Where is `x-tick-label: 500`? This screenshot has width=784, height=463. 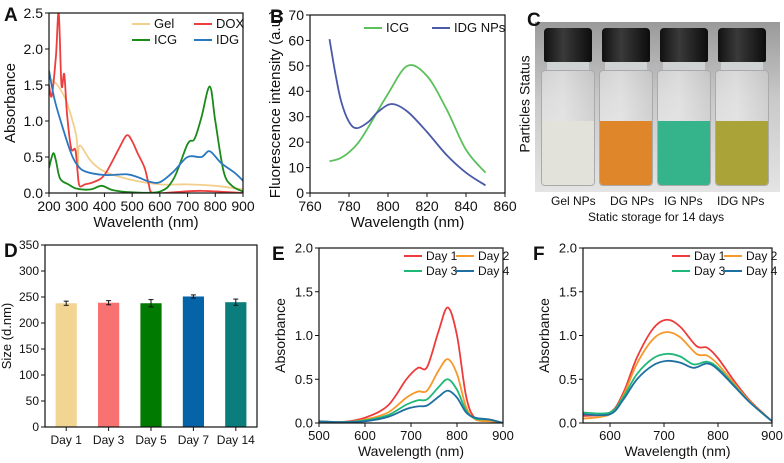 x-tick-label: 500 is located at coordinates (319, 435).